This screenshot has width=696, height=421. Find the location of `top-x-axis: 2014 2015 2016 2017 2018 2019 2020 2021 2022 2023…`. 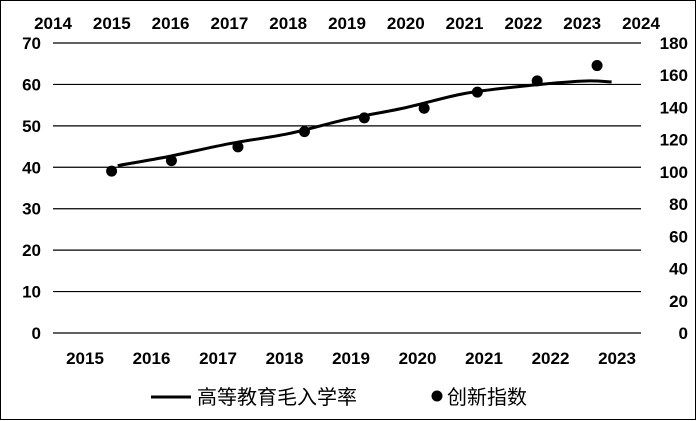

top-x-axis: 2014 2015 2016 2017 2018 2019 2020 2021 2022 2023… is located at coordinates (347, 23).